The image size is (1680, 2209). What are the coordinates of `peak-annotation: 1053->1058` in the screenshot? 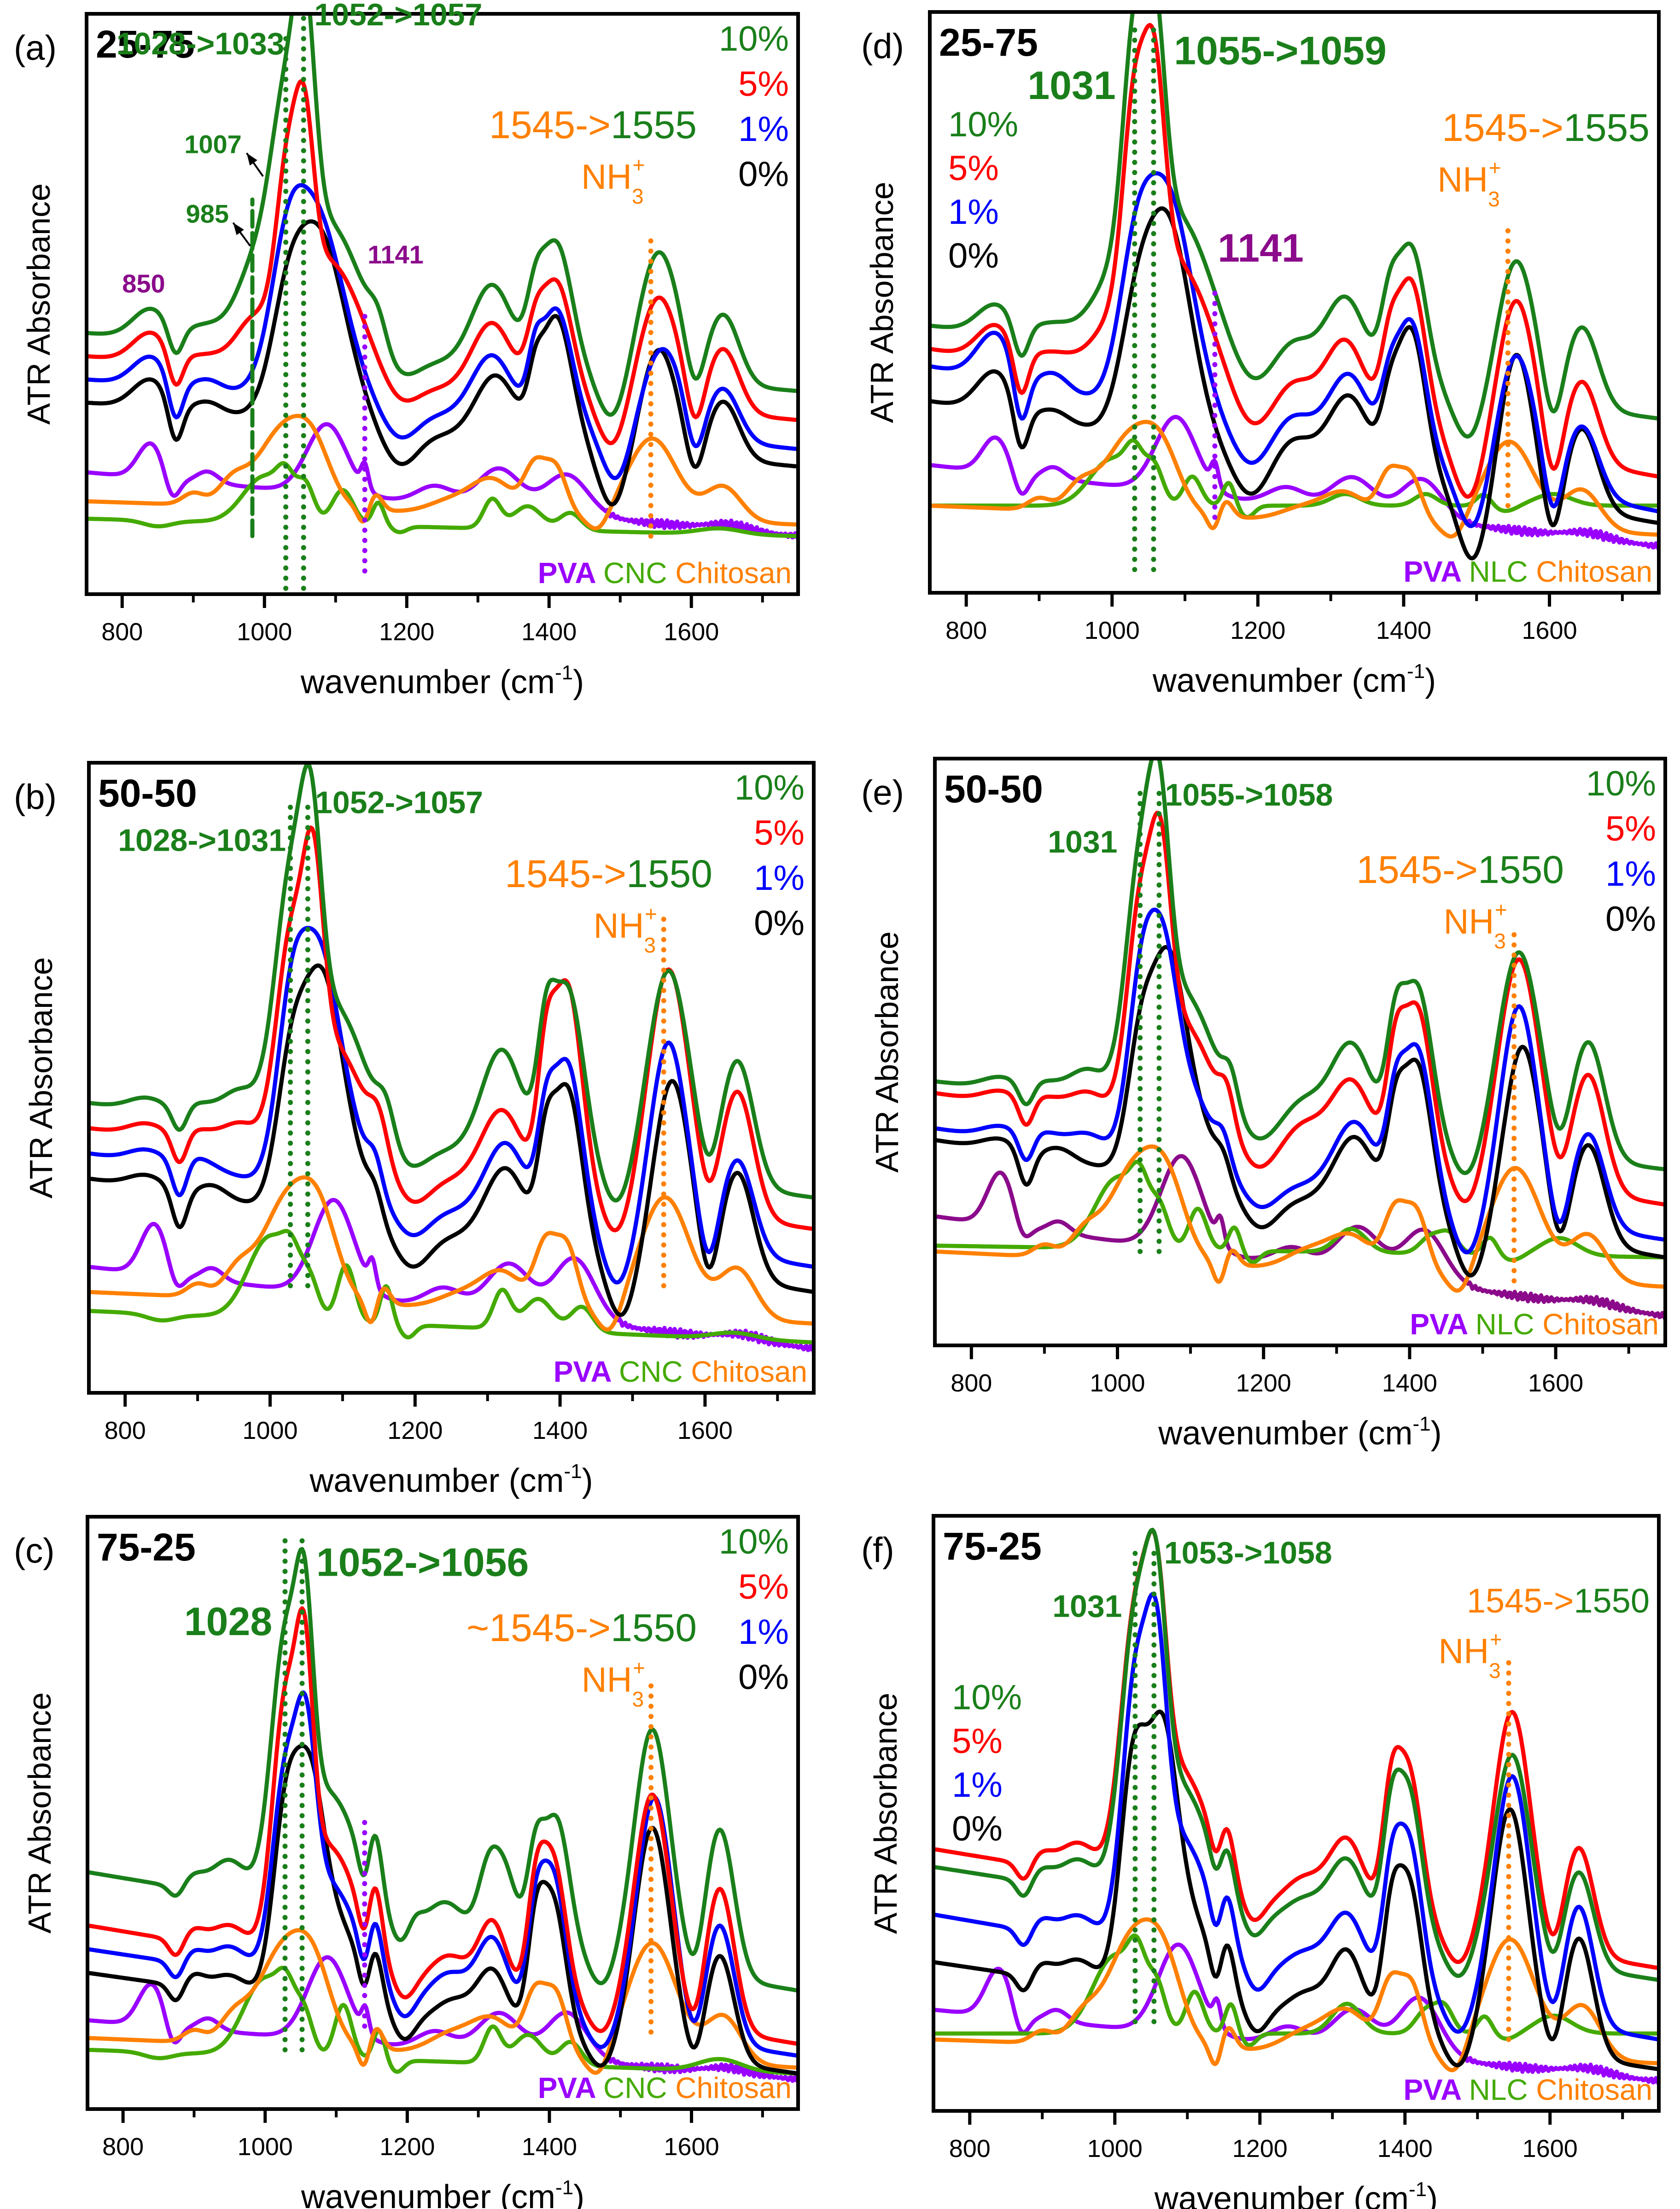 It's located at (1248, 1552).